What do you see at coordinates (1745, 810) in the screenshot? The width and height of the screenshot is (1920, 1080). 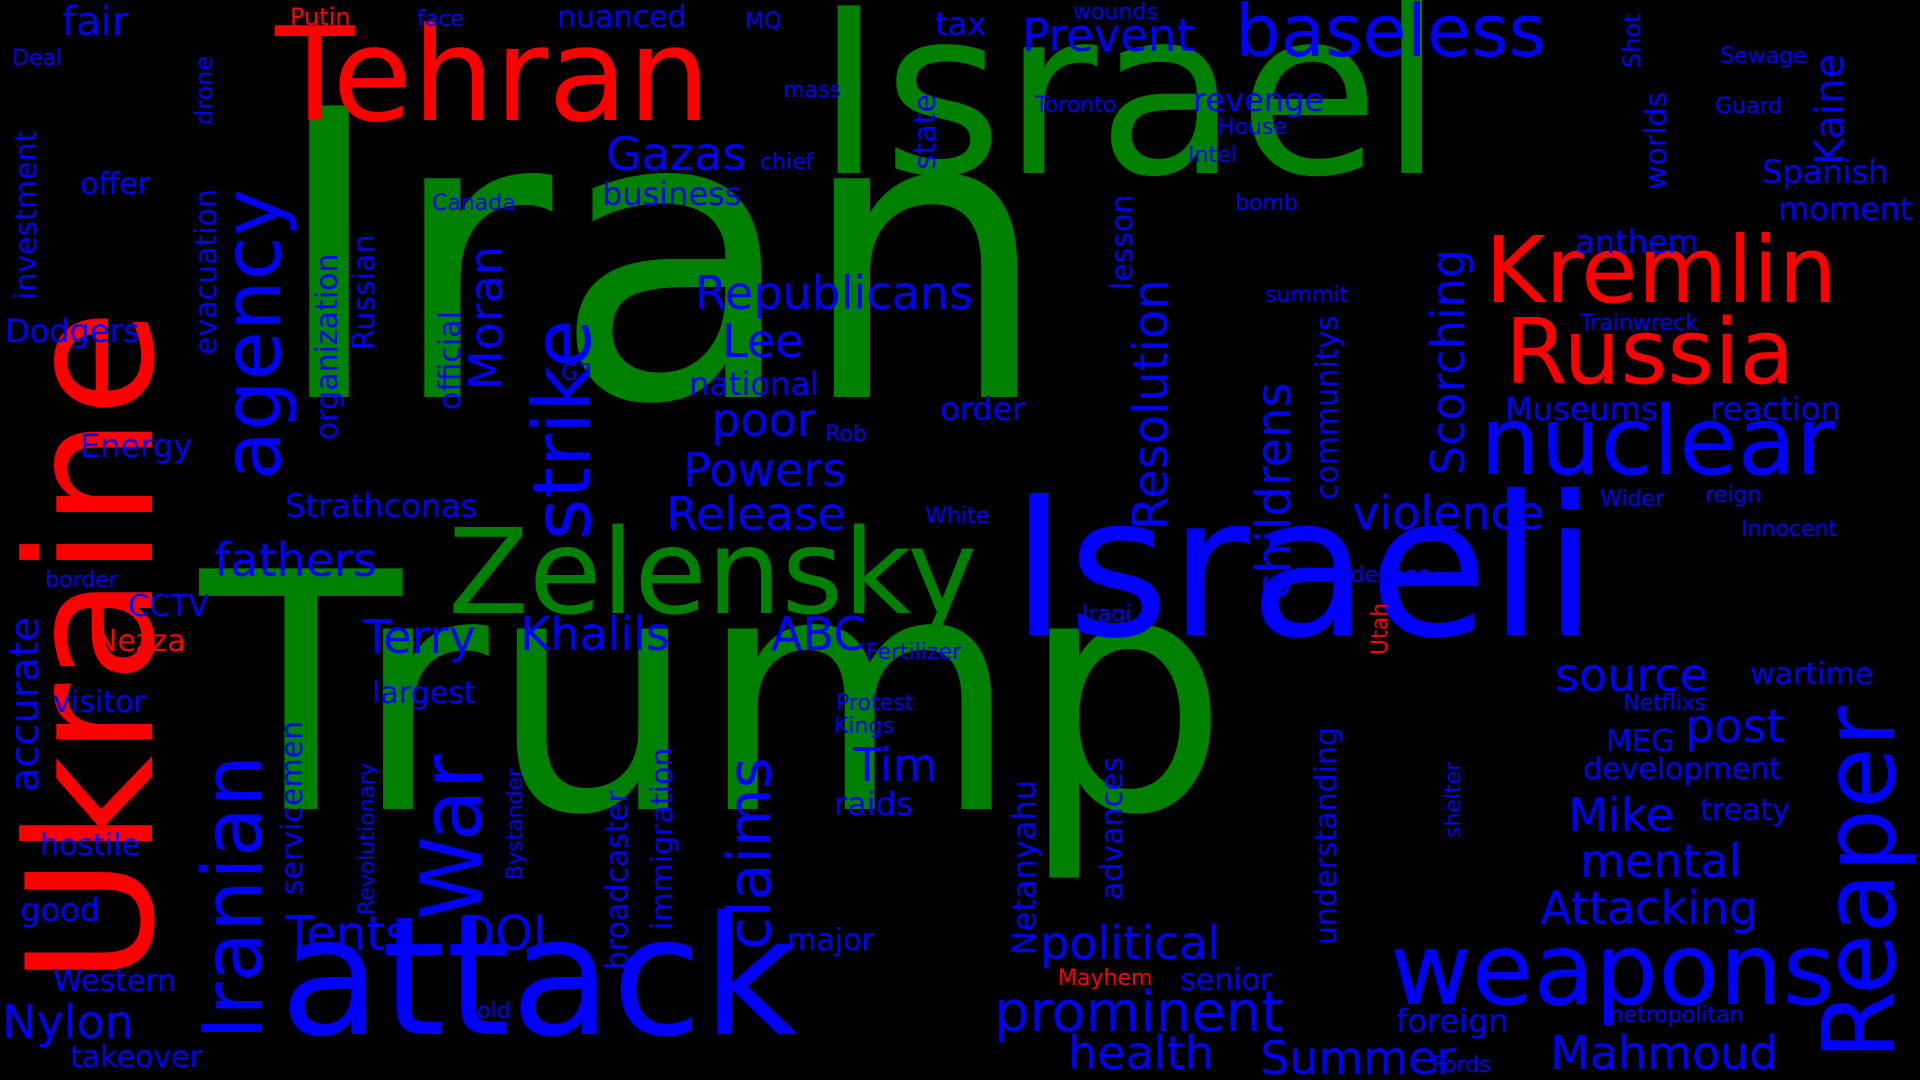 I see `word-treaty: treaty` at bounding box center [1745, 810].